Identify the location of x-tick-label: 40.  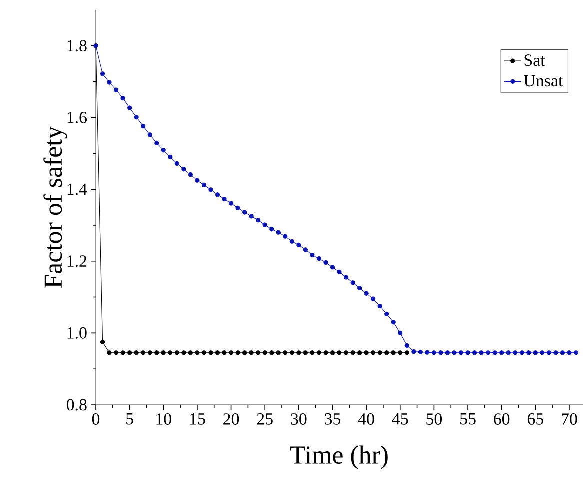
(366, 419).